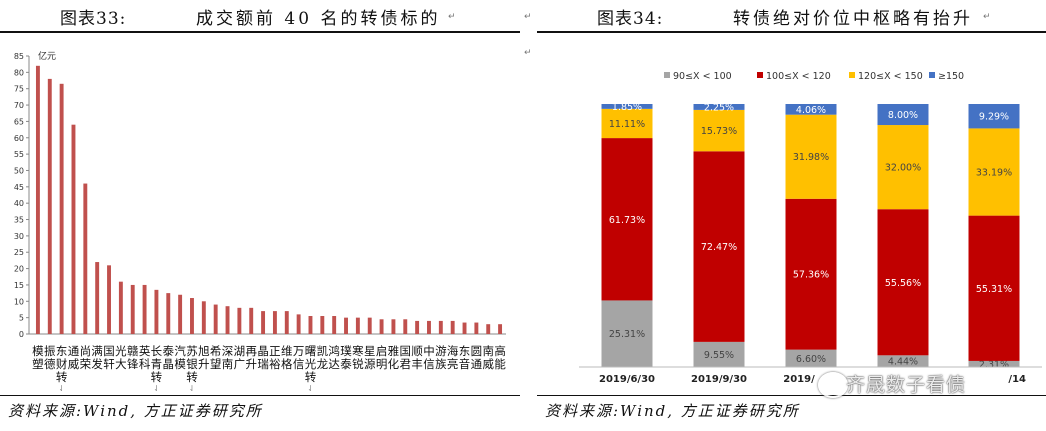 The image size is (1046, 431). I want to click on left-category-label: 升, so click(251, 364).